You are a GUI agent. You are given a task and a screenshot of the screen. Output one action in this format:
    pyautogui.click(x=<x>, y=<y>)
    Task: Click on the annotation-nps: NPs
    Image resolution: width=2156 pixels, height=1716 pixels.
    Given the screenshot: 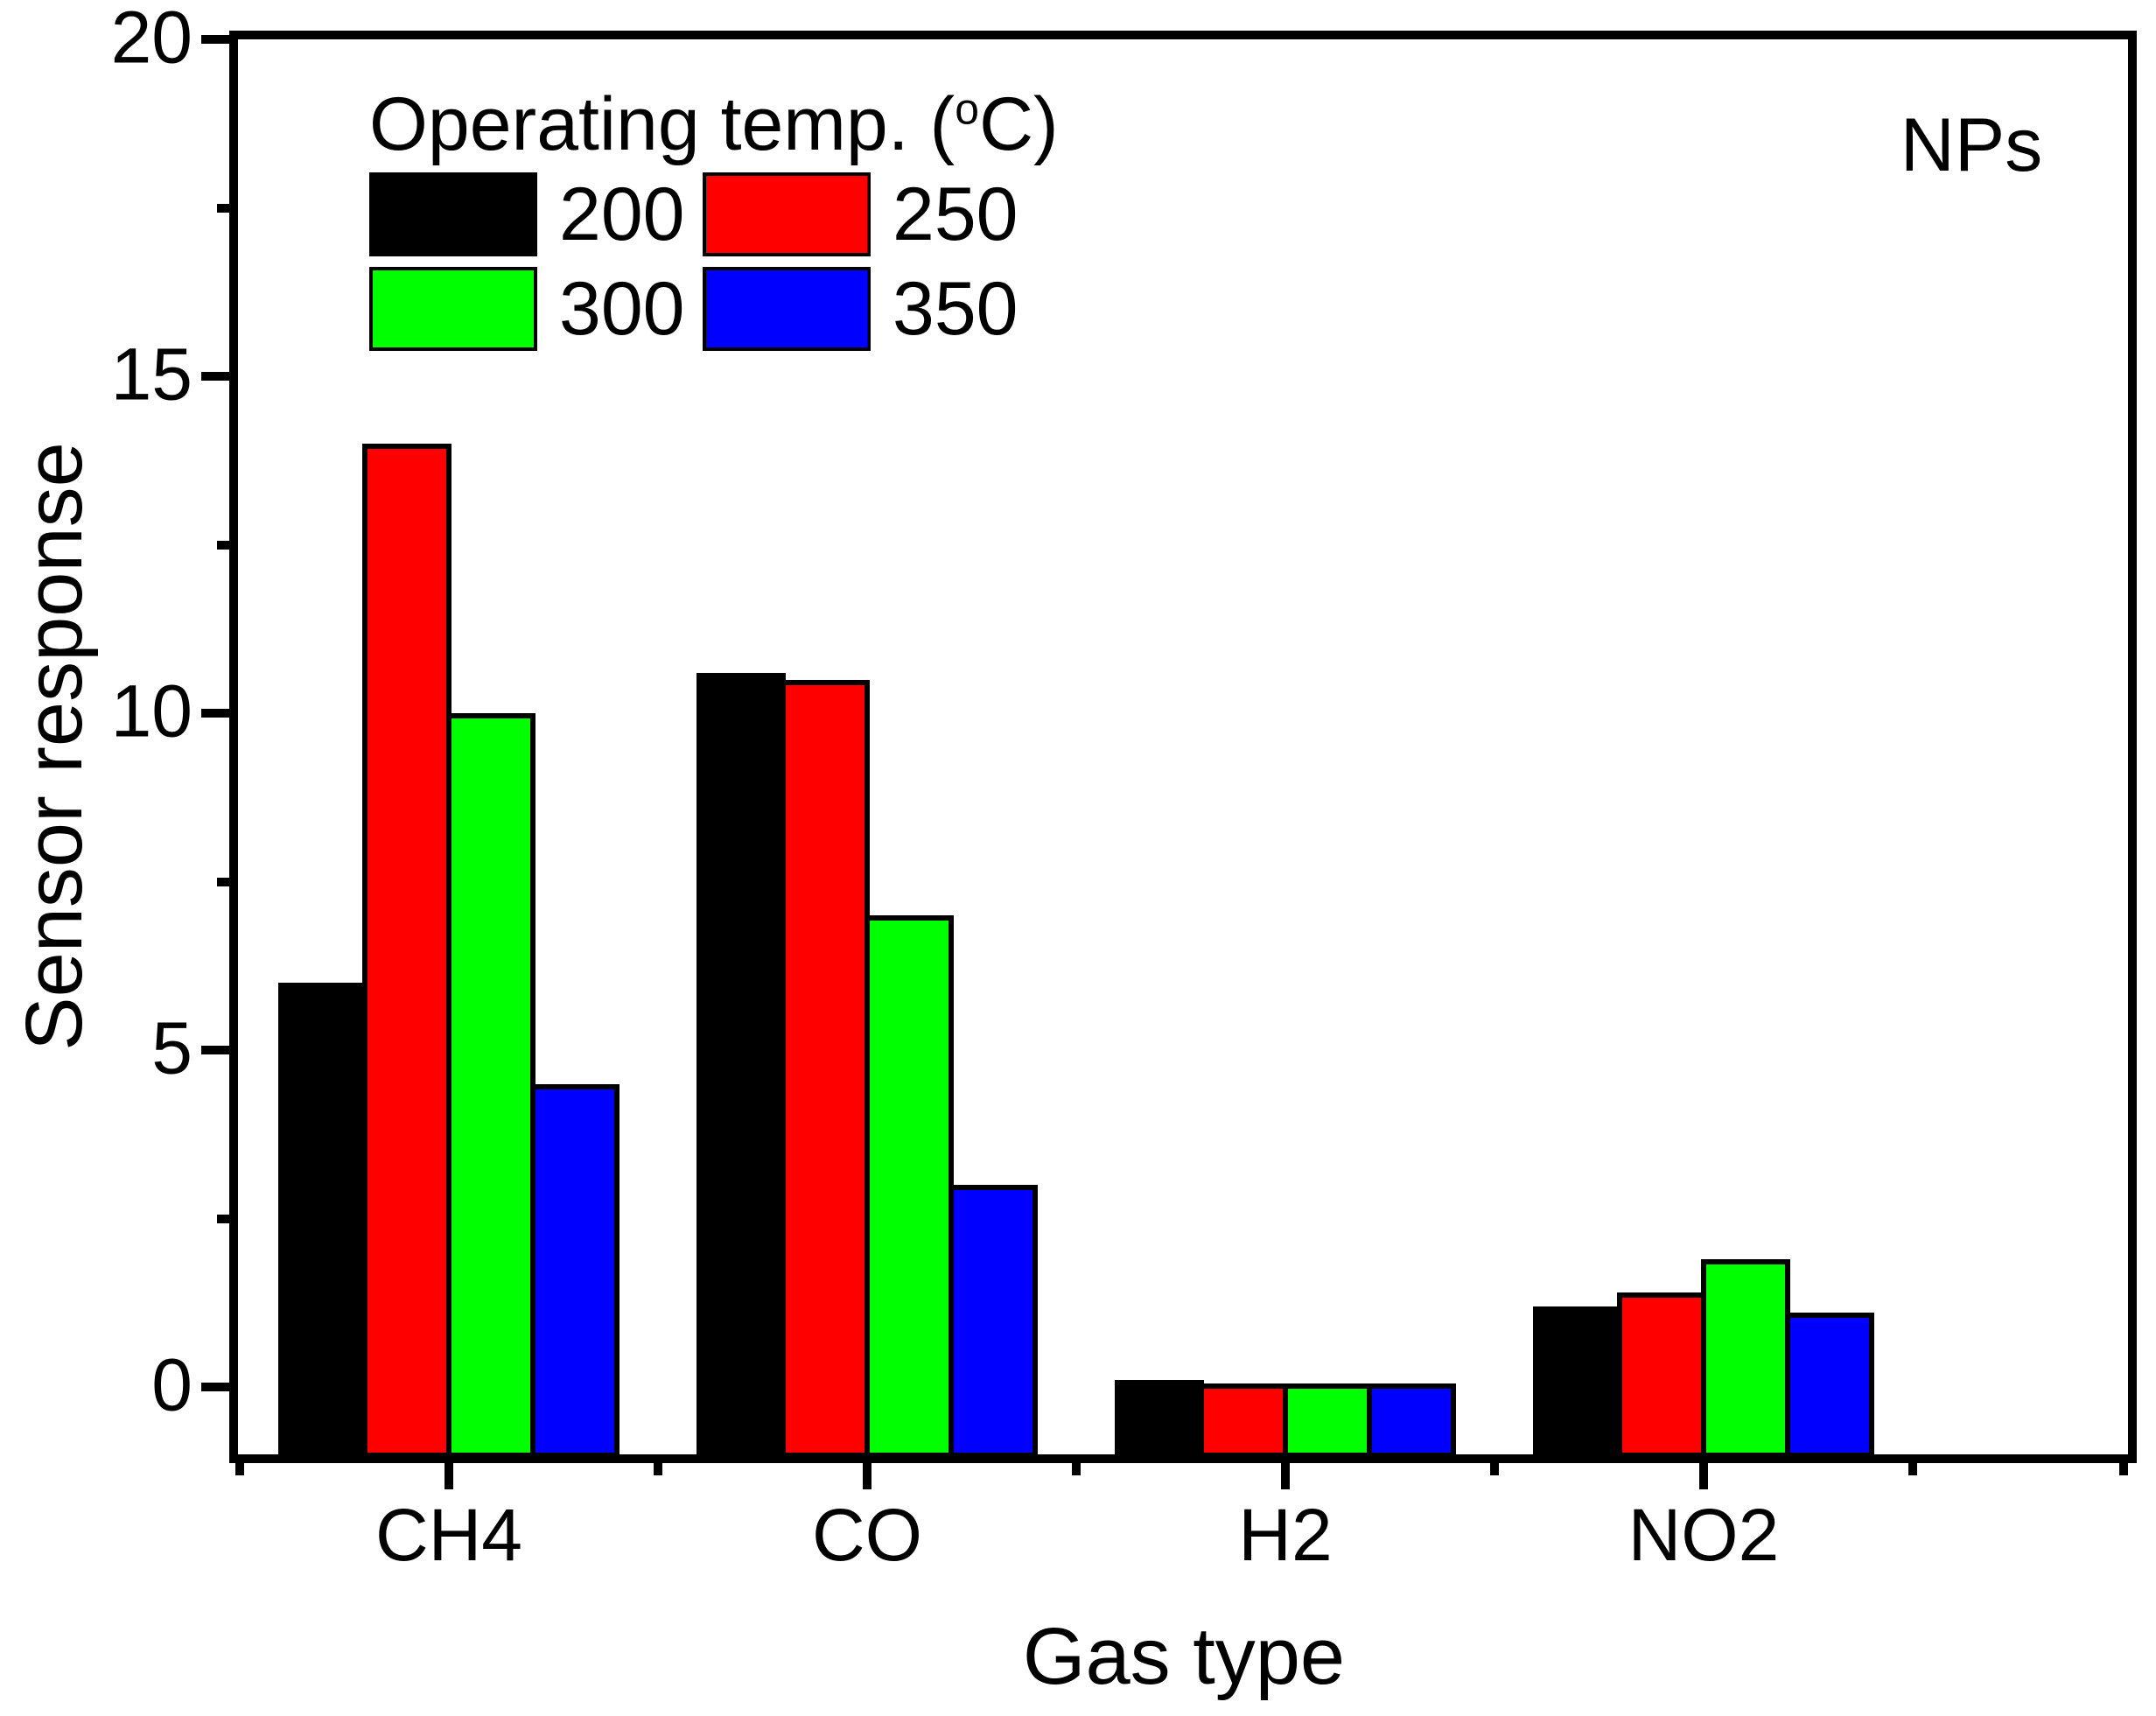 What is the action you would take?
    pyautogui.click(x=1971, y=145)
    